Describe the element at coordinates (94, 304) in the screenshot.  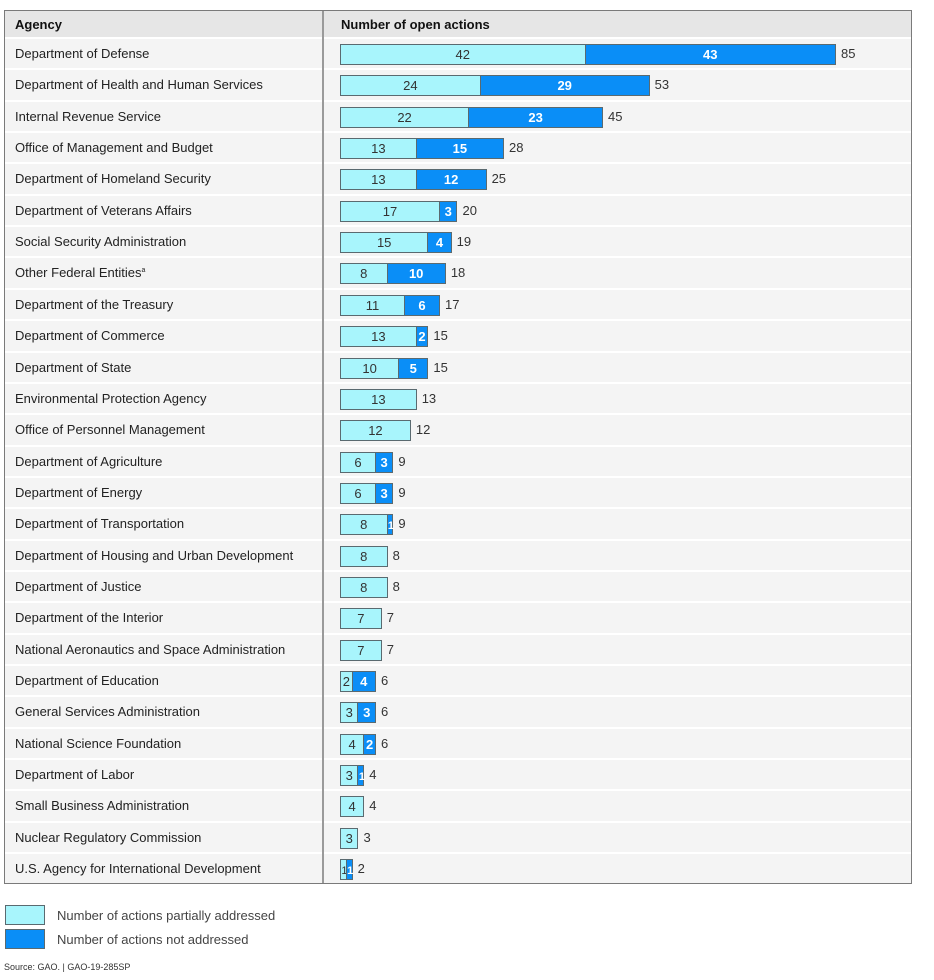
I see `agency-label: Department of the Treasury` at that location.